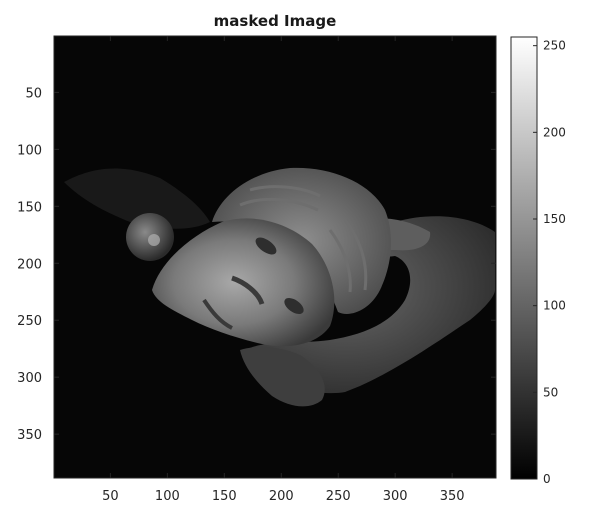  Describe the element at coordinates (554, 306) in the screenshot. I see `colorbar-tick-label: 100` at that location.